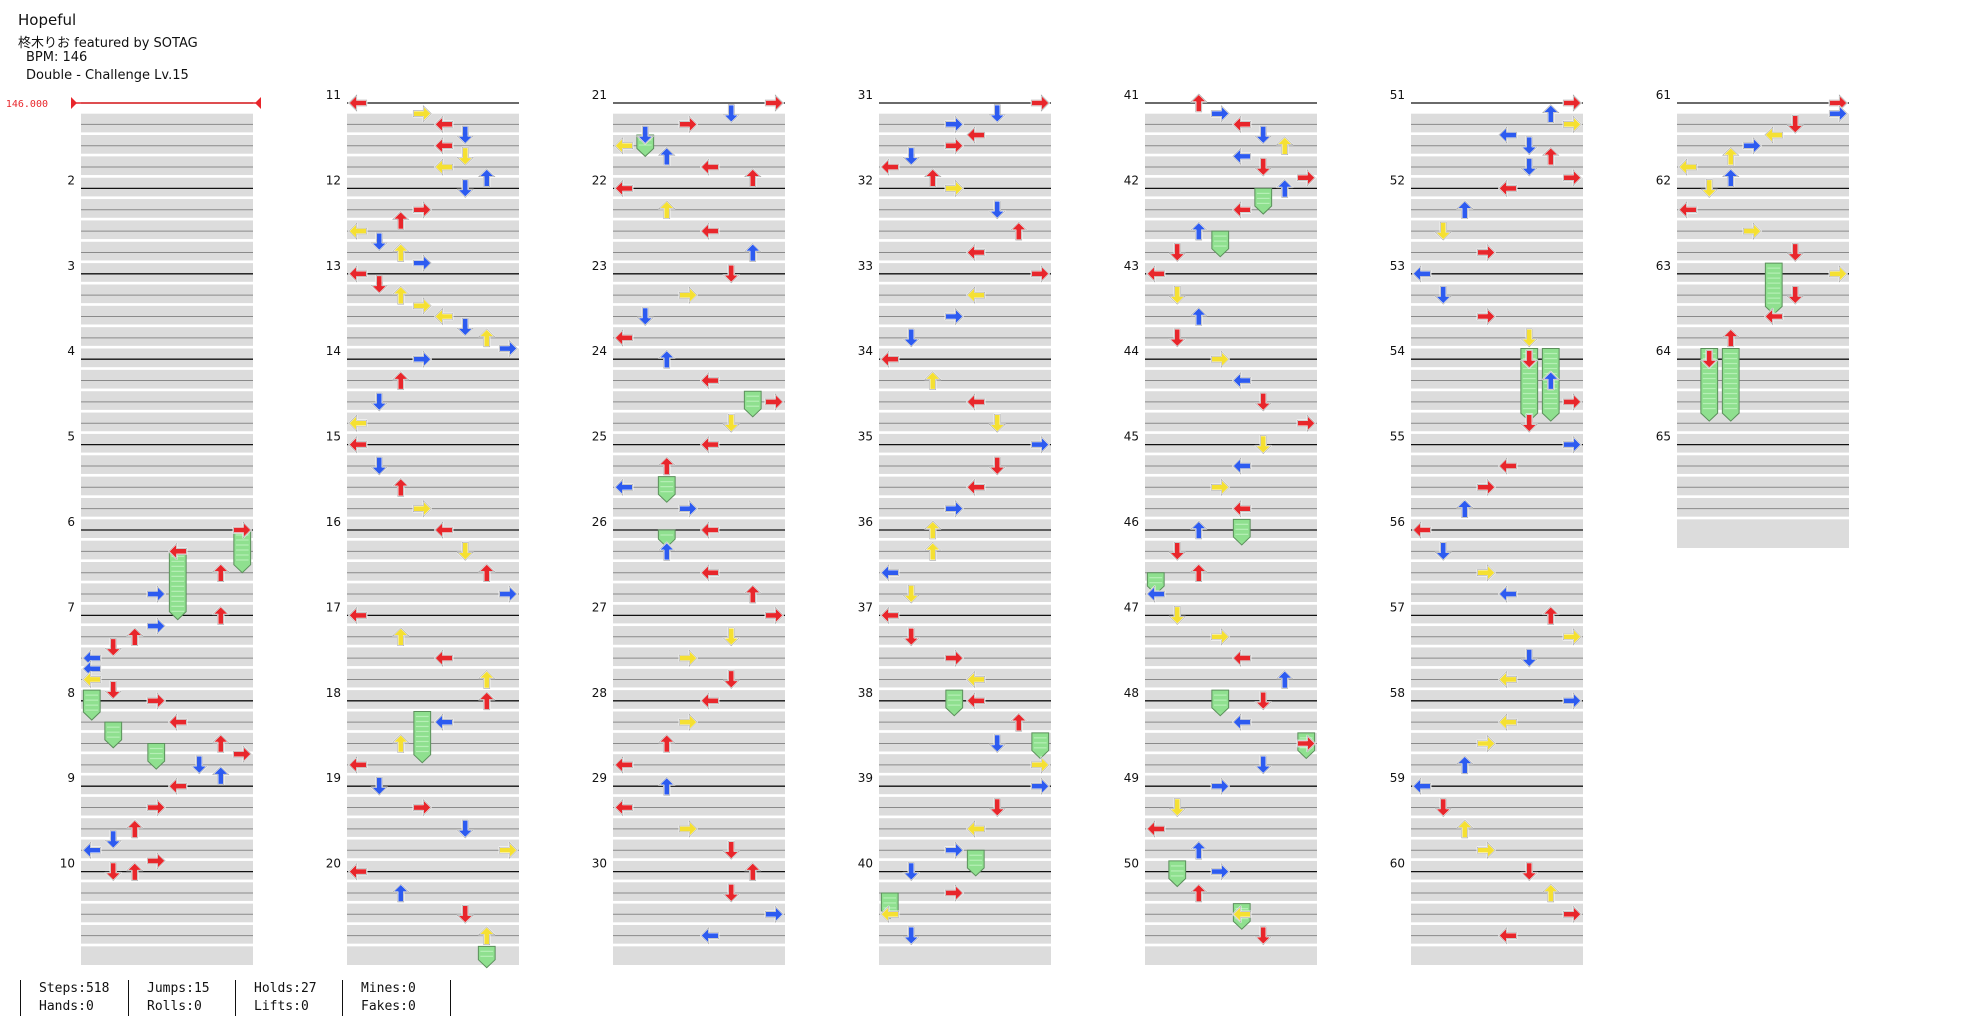 This screenshot has width=1987, height=1024. I want to click on measure-number: 10, so click(67, 864).